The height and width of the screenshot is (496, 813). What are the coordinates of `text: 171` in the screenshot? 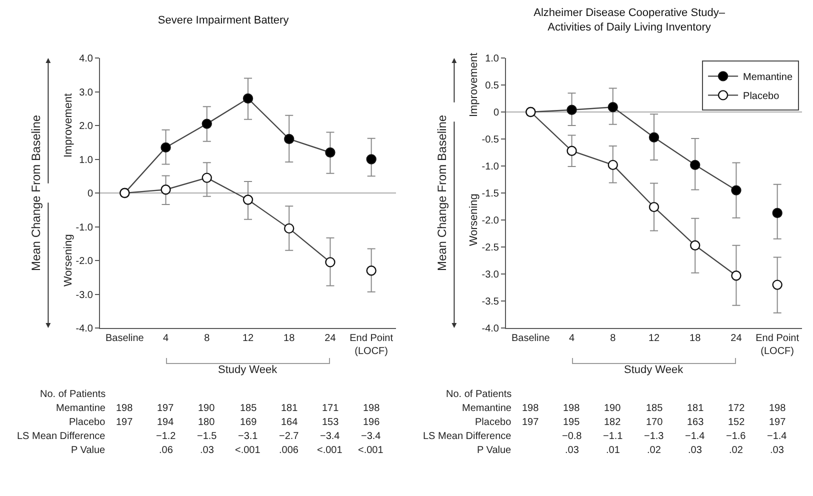 It's located at (331, 408).